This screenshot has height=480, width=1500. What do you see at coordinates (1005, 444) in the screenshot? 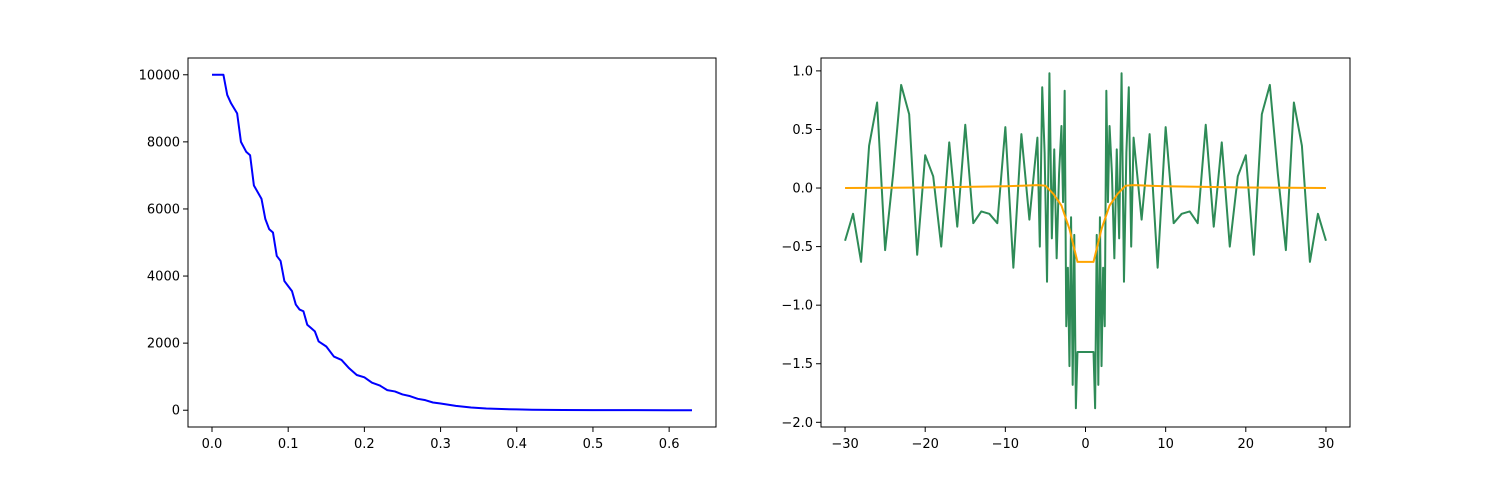
I see `chart-1-xtick-label: −10` at bounding box center [1005, 444].